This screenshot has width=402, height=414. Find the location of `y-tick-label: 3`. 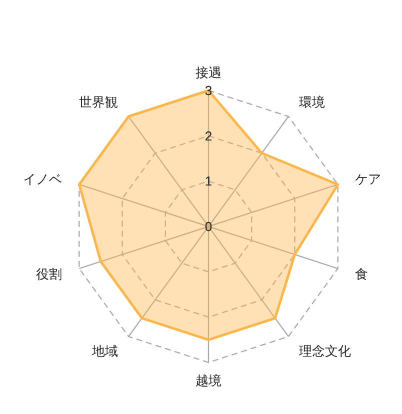

y-tick-label: 3 is located at coordinates (208, 90).